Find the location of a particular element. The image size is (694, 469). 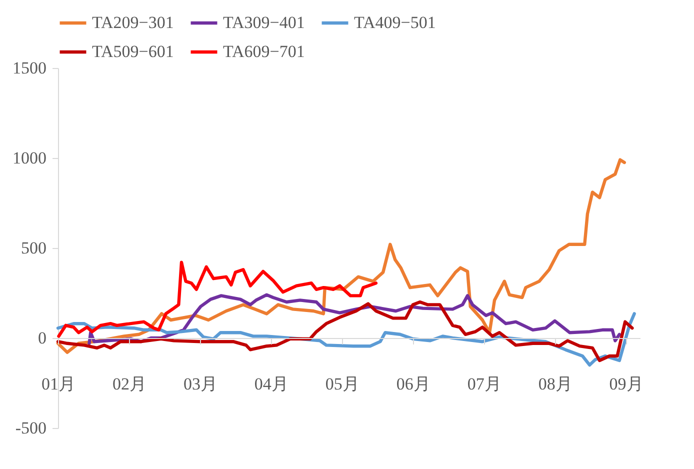

legend-label: TA509−601 is located at coordinates (133, 51).